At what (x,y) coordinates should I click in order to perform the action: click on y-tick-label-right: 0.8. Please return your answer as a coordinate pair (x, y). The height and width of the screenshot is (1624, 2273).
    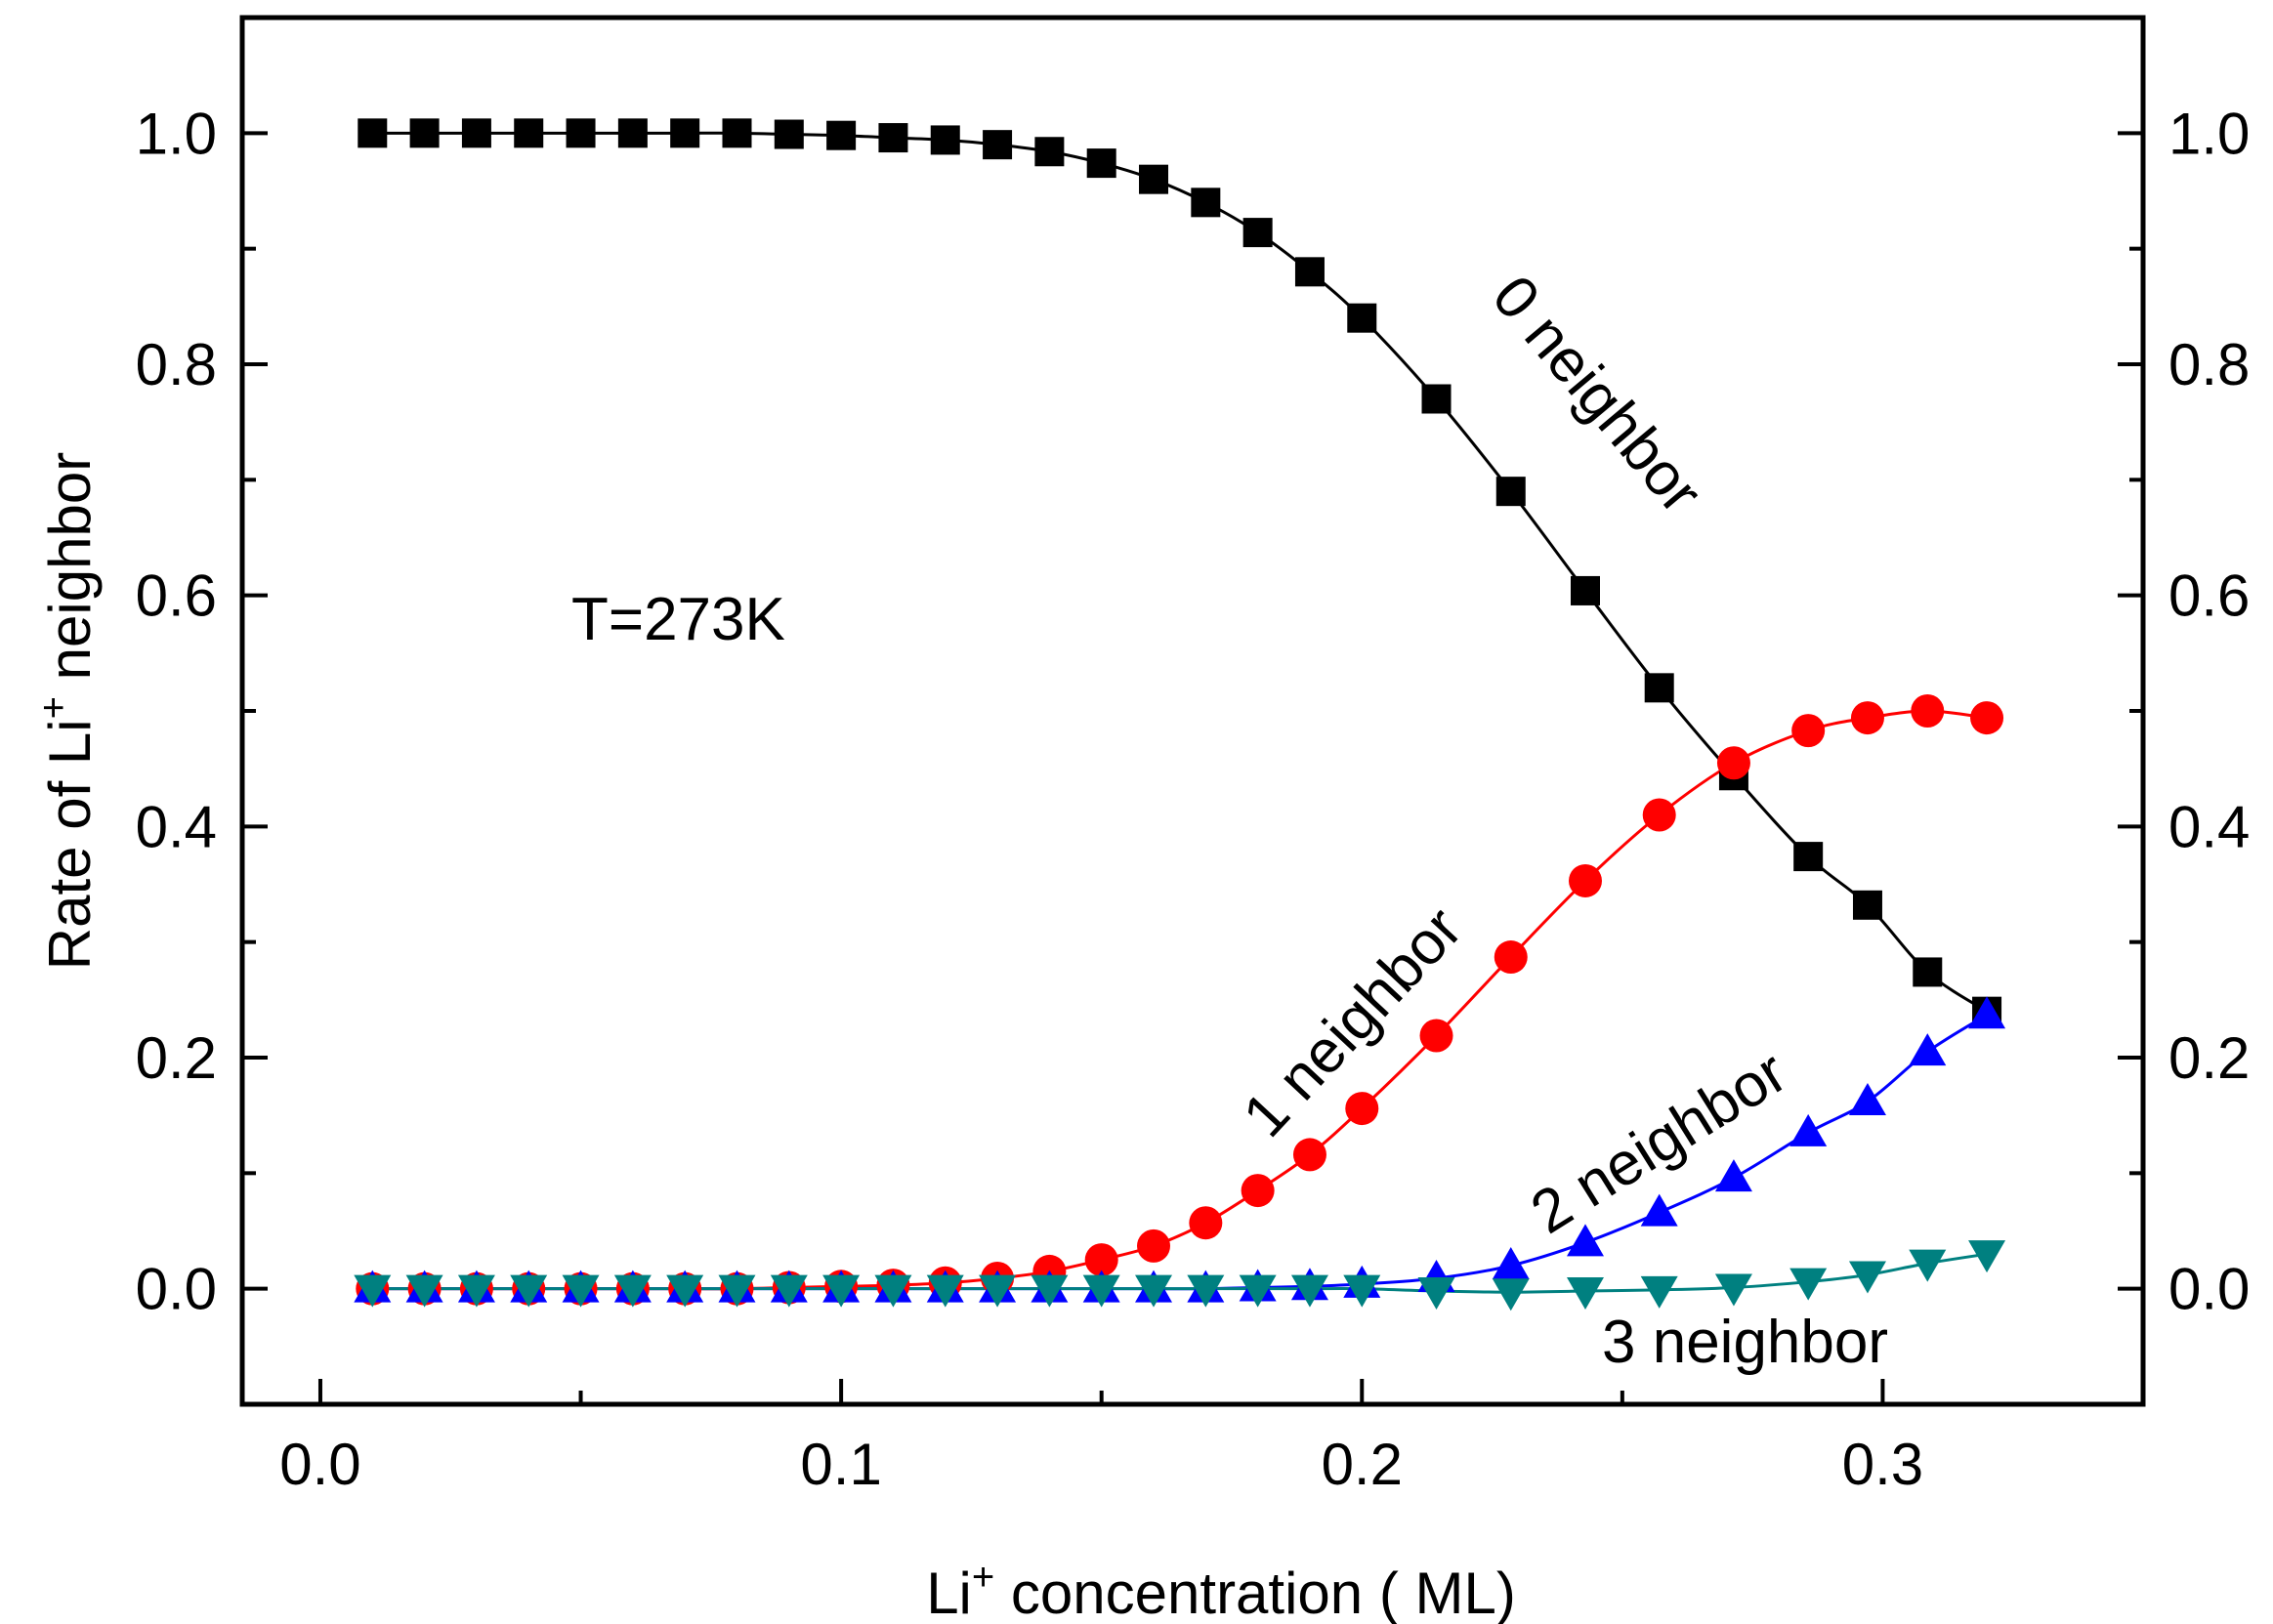
    Looking at the image, I should click on (2209, 364).